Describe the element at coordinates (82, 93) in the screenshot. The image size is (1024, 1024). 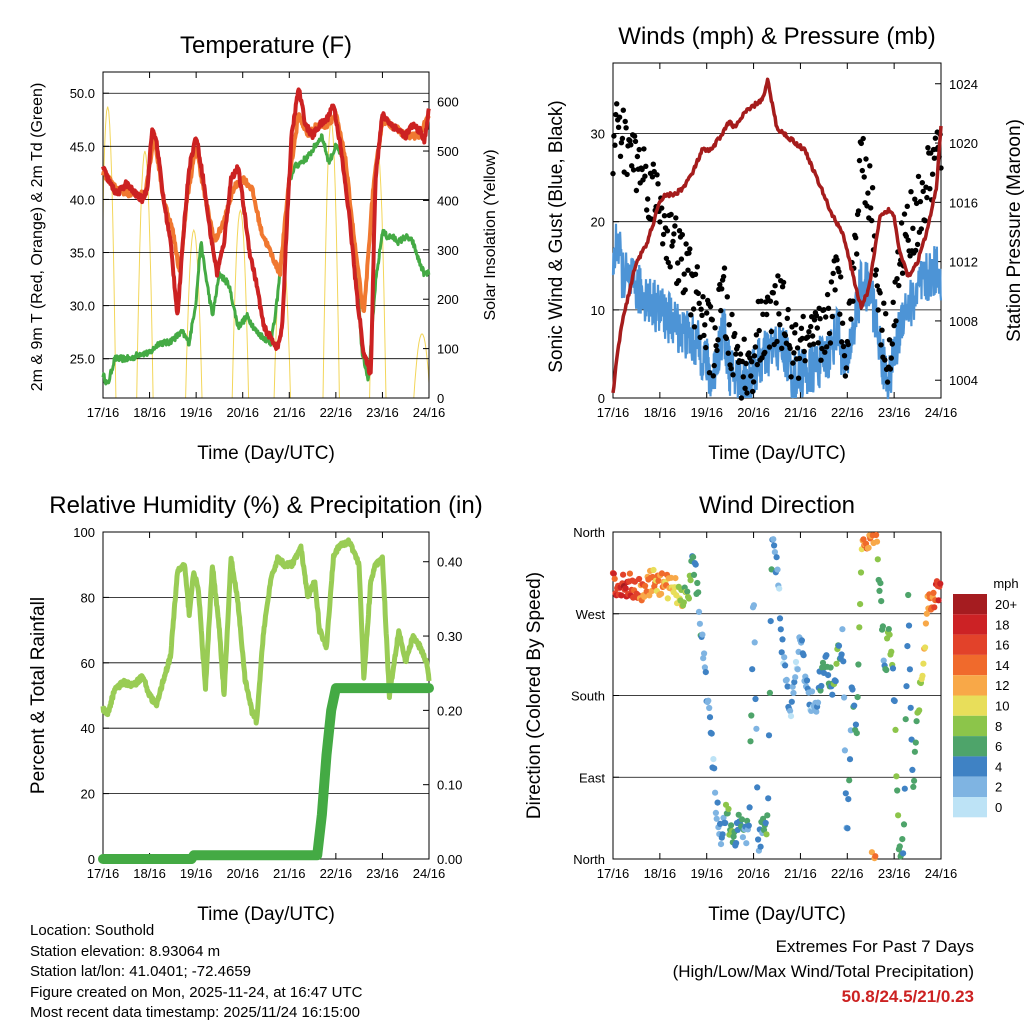
I see `y-tick-label: 50.0` at that location.